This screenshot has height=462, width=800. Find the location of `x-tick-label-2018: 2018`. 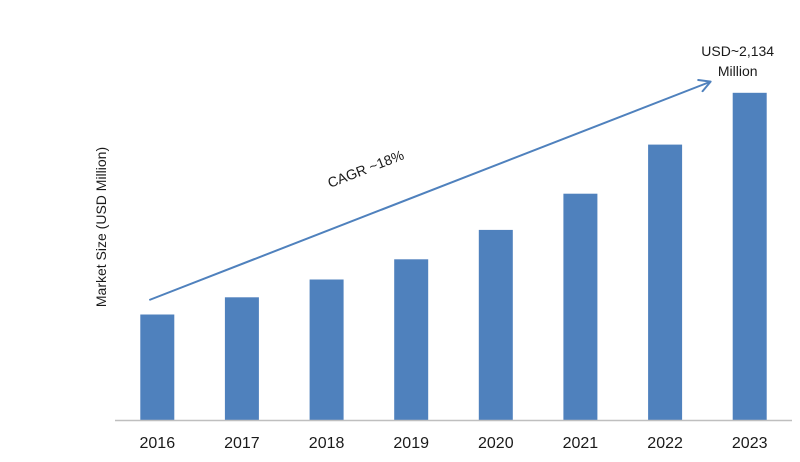

x-tick-label-2018: 2018 is located at coordinates (327, 443).